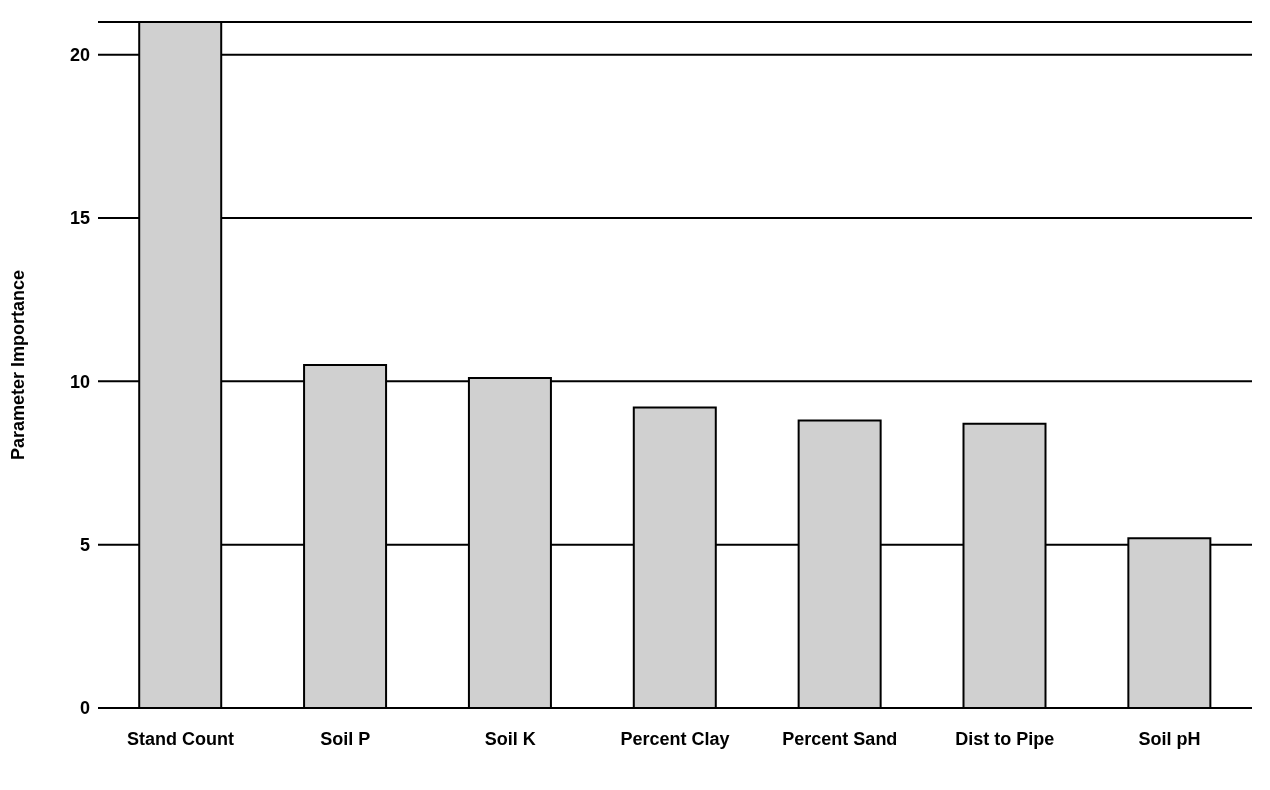 This screenshot has height=790, width=1270. I want to click on x-tick-label: Percent Sand, so click(840, 738).